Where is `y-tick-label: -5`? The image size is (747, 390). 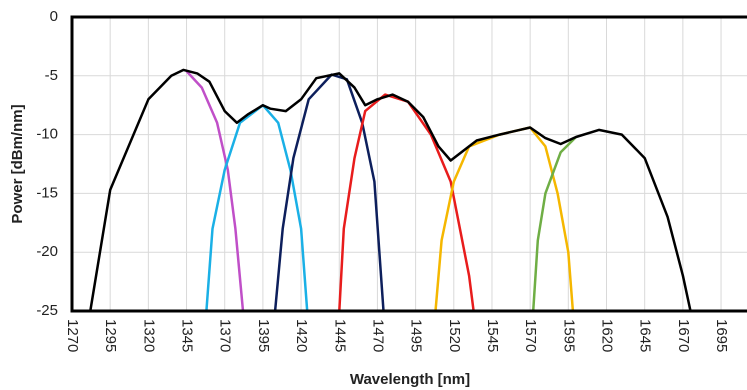 y-tick-label: -5 is located at coordinates (51, 75).